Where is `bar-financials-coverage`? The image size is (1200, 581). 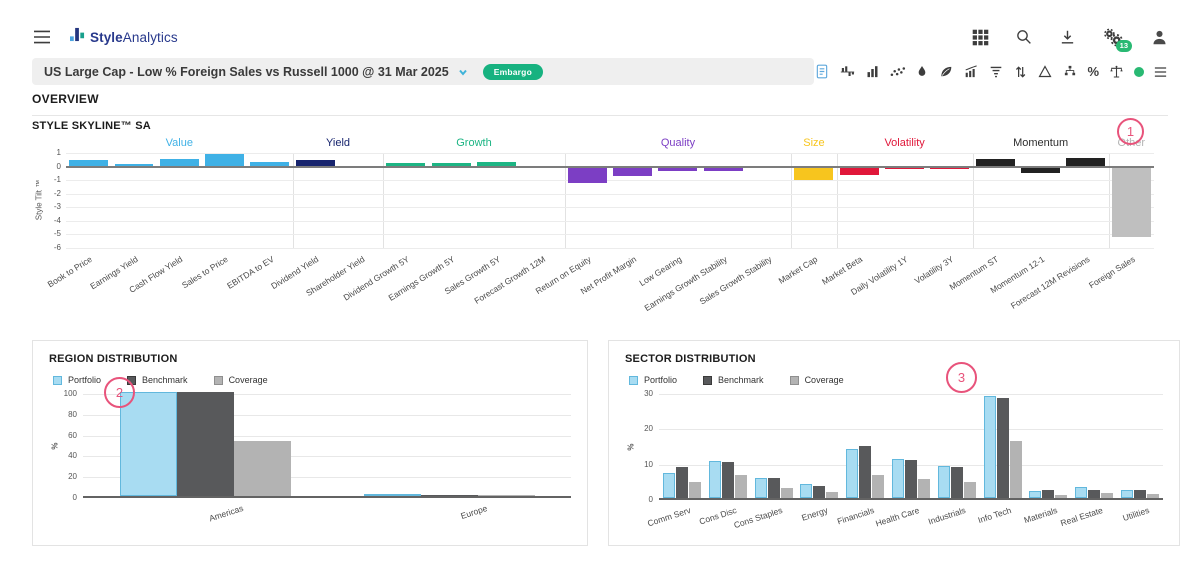 bar-financials-coverage is located at coordinates (878, 486).